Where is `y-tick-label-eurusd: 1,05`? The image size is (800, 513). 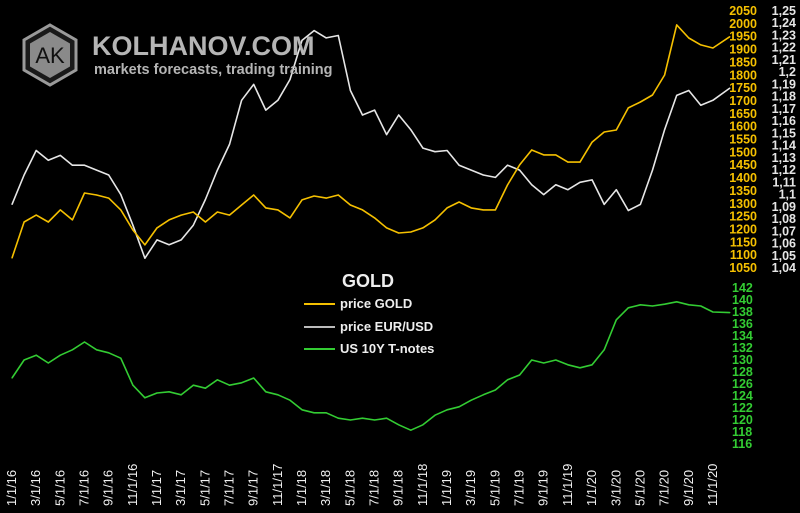
y-tick-label-eurusd: 1,05 is located at coordinates (784, 256).